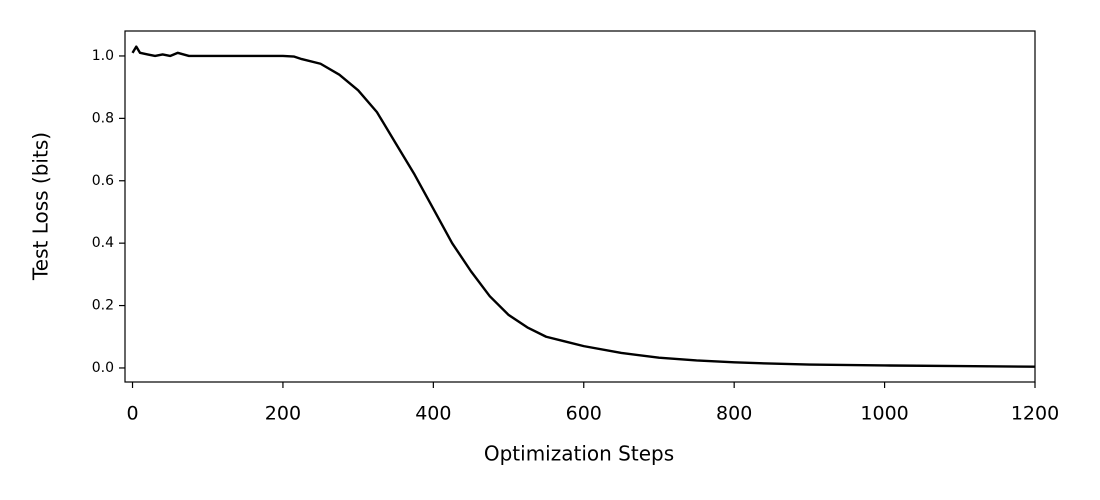 This screenshot has width=1100, height=500. I want to click on x-tick-label: 800, so click(734, 414).